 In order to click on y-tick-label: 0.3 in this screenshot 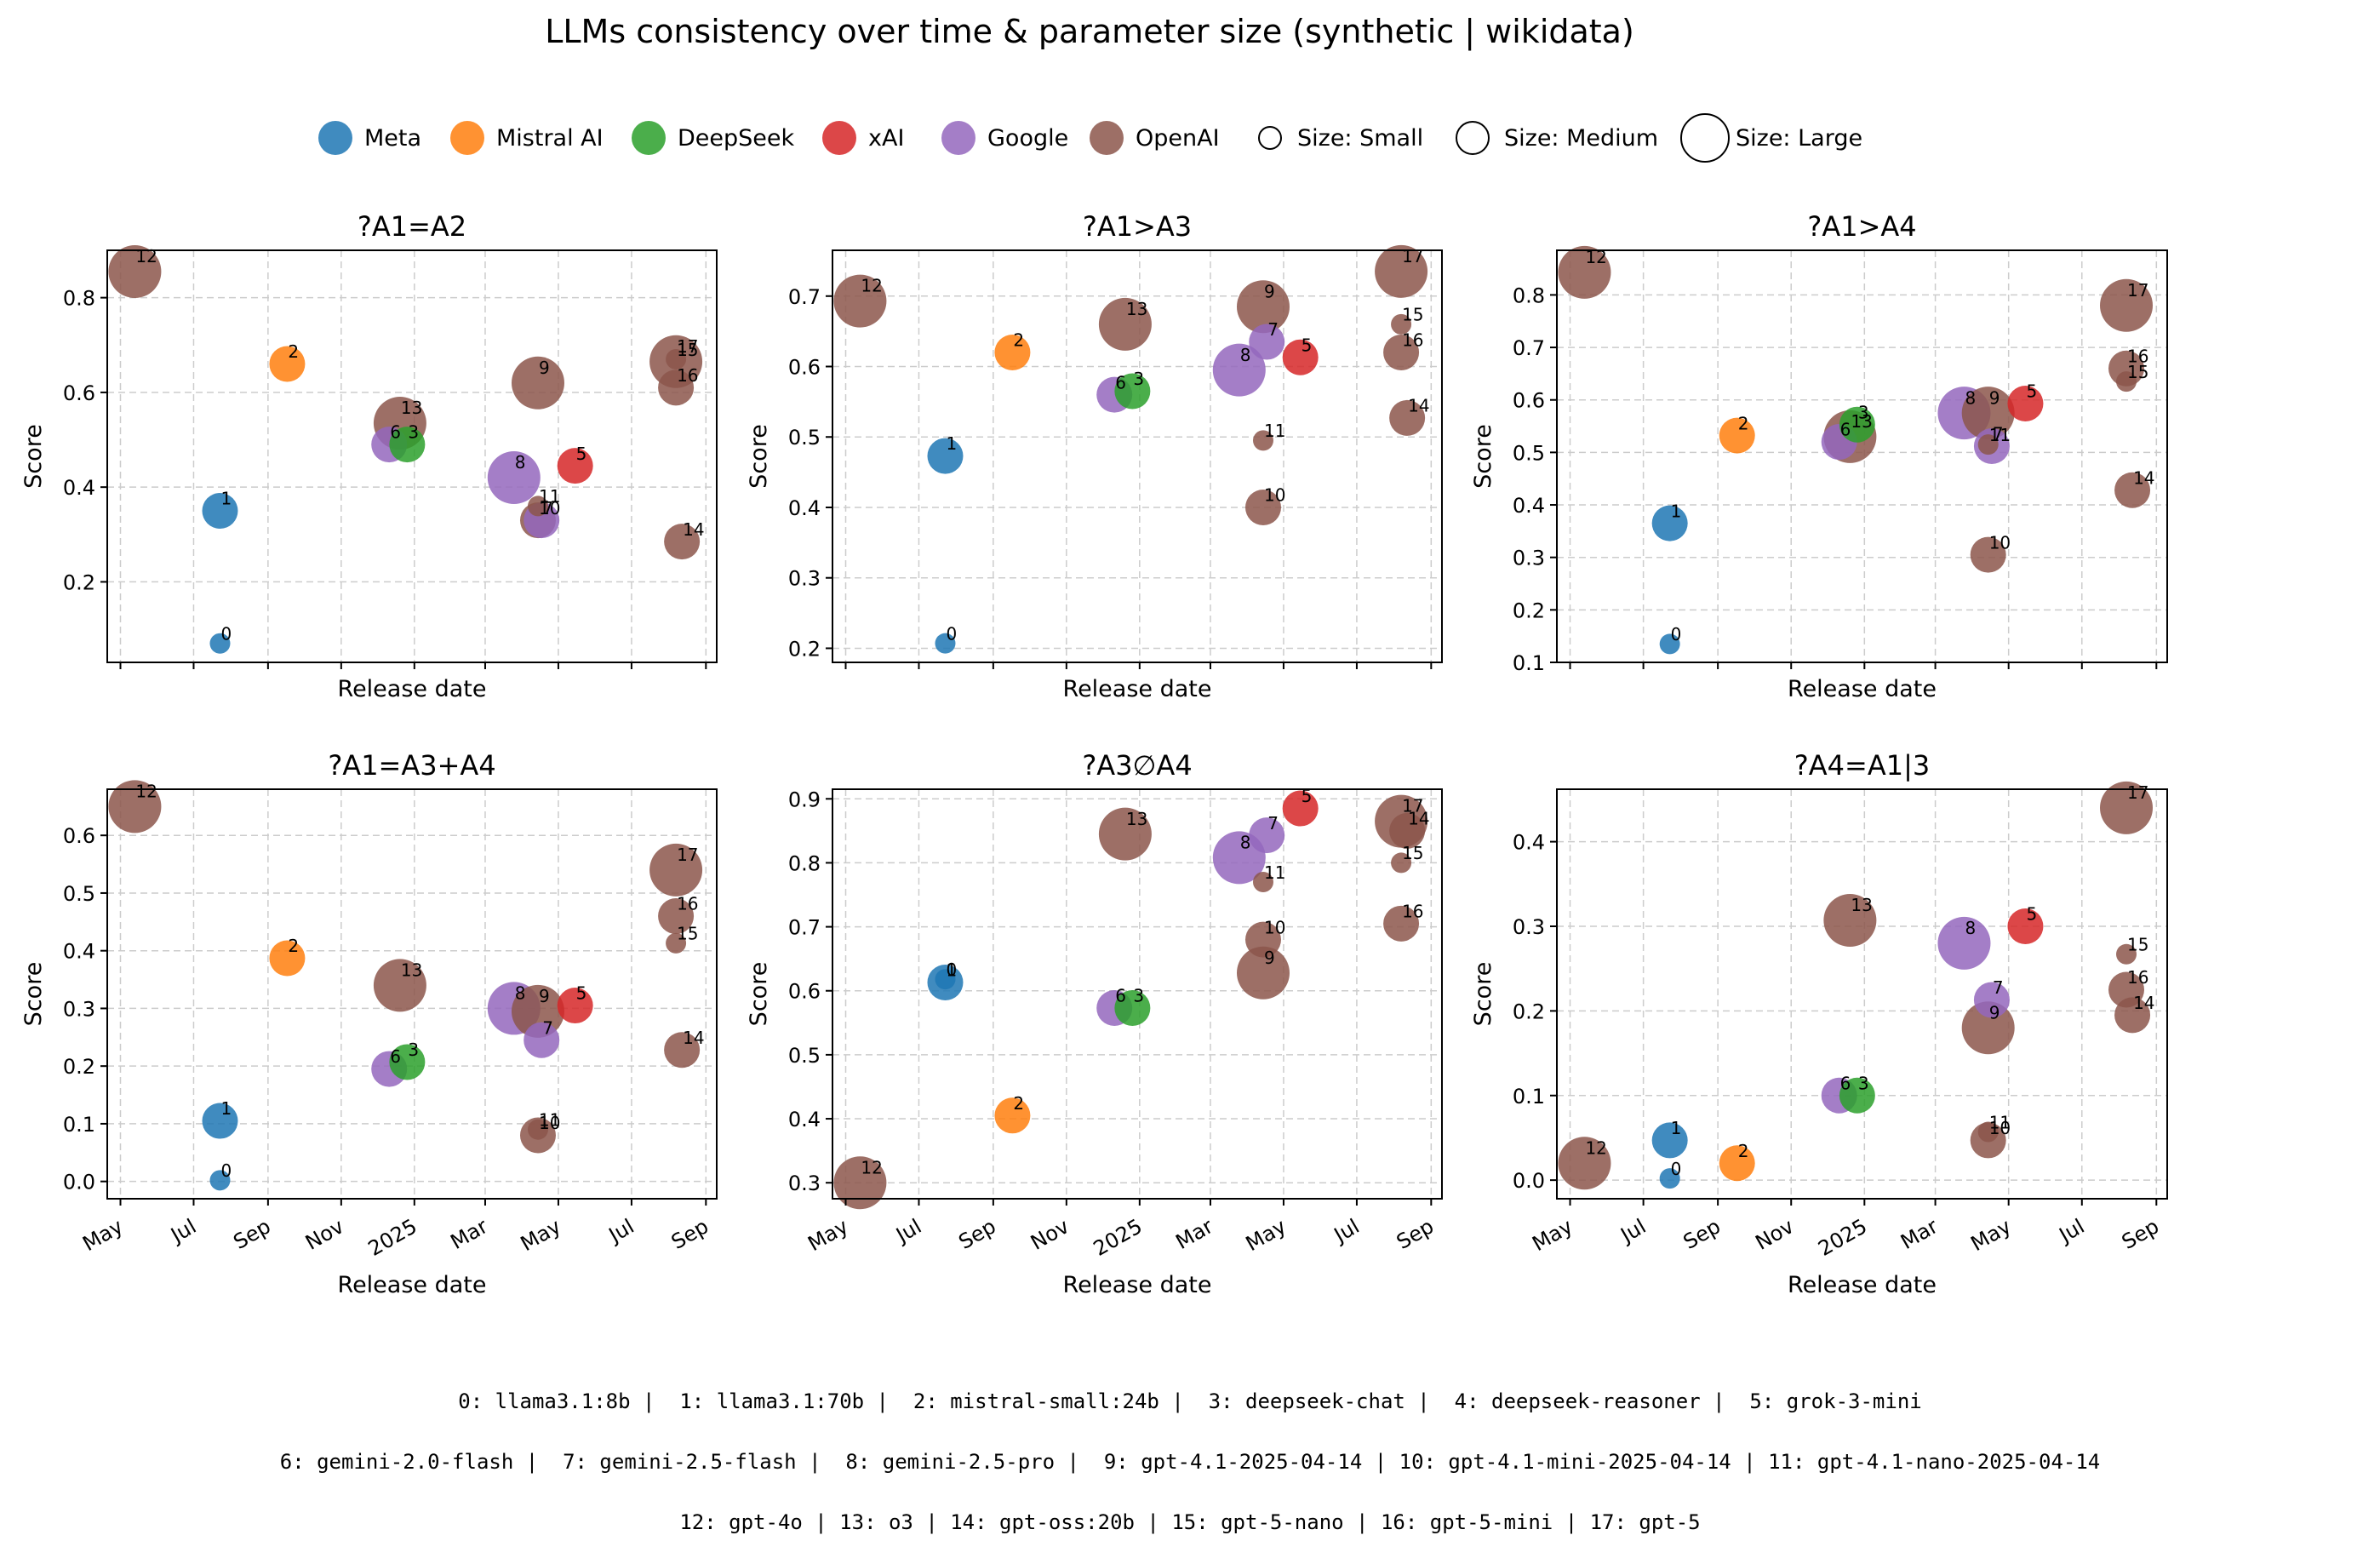, I will do `click(805, 579)`.